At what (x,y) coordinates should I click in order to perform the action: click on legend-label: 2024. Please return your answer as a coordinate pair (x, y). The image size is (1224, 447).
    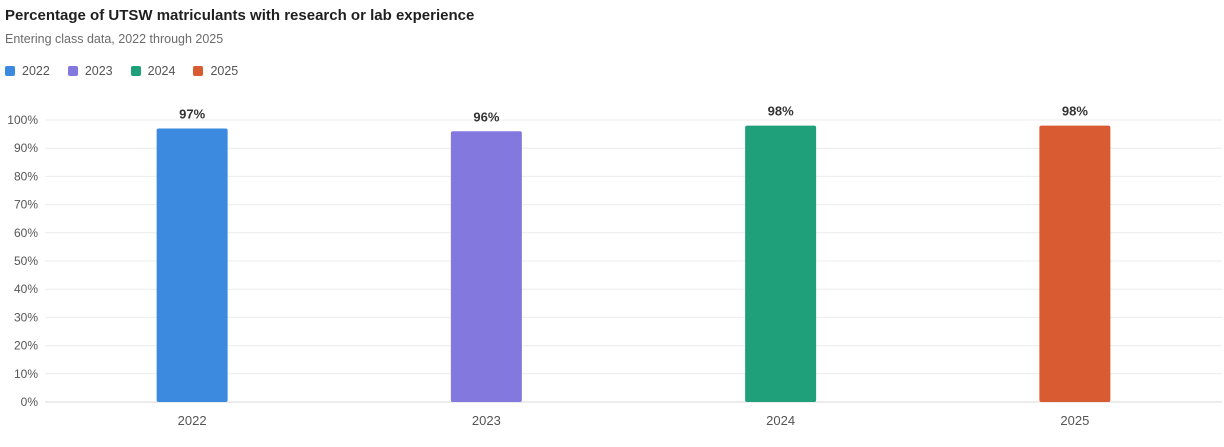
    Looking at the image, I should click on (161, 71).